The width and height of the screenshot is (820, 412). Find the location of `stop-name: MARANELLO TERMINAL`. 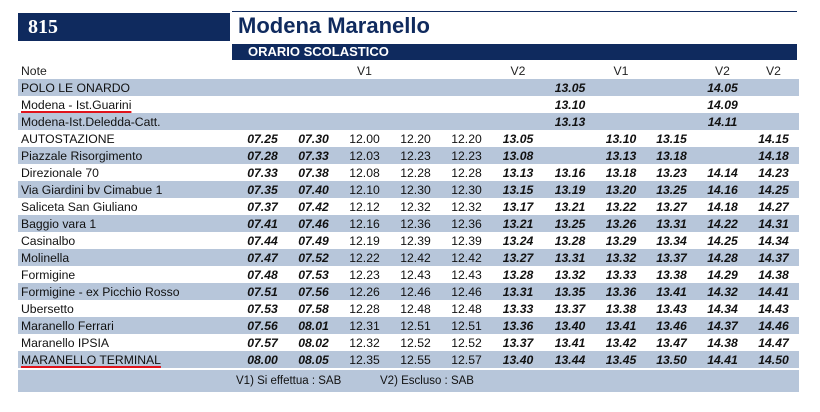

stop-name: MARANELLO TERMINAL is located at coordinates (91, 359).